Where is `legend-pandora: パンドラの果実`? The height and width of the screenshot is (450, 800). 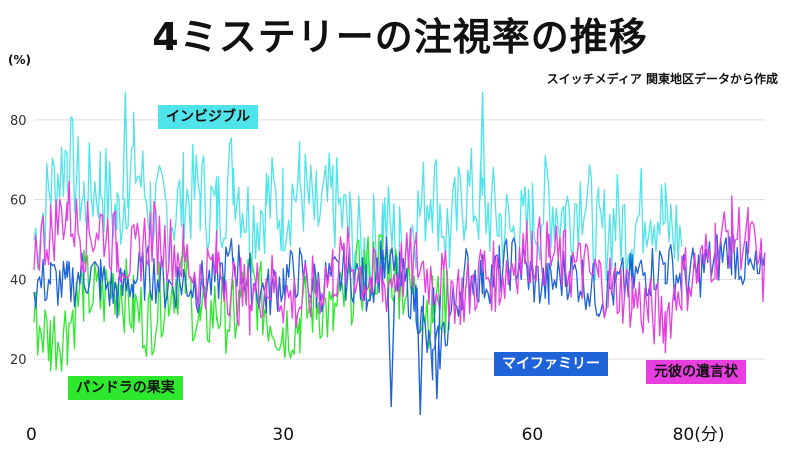
legend-pandora: パンドラの果実 is located at coordinates (125, 388).